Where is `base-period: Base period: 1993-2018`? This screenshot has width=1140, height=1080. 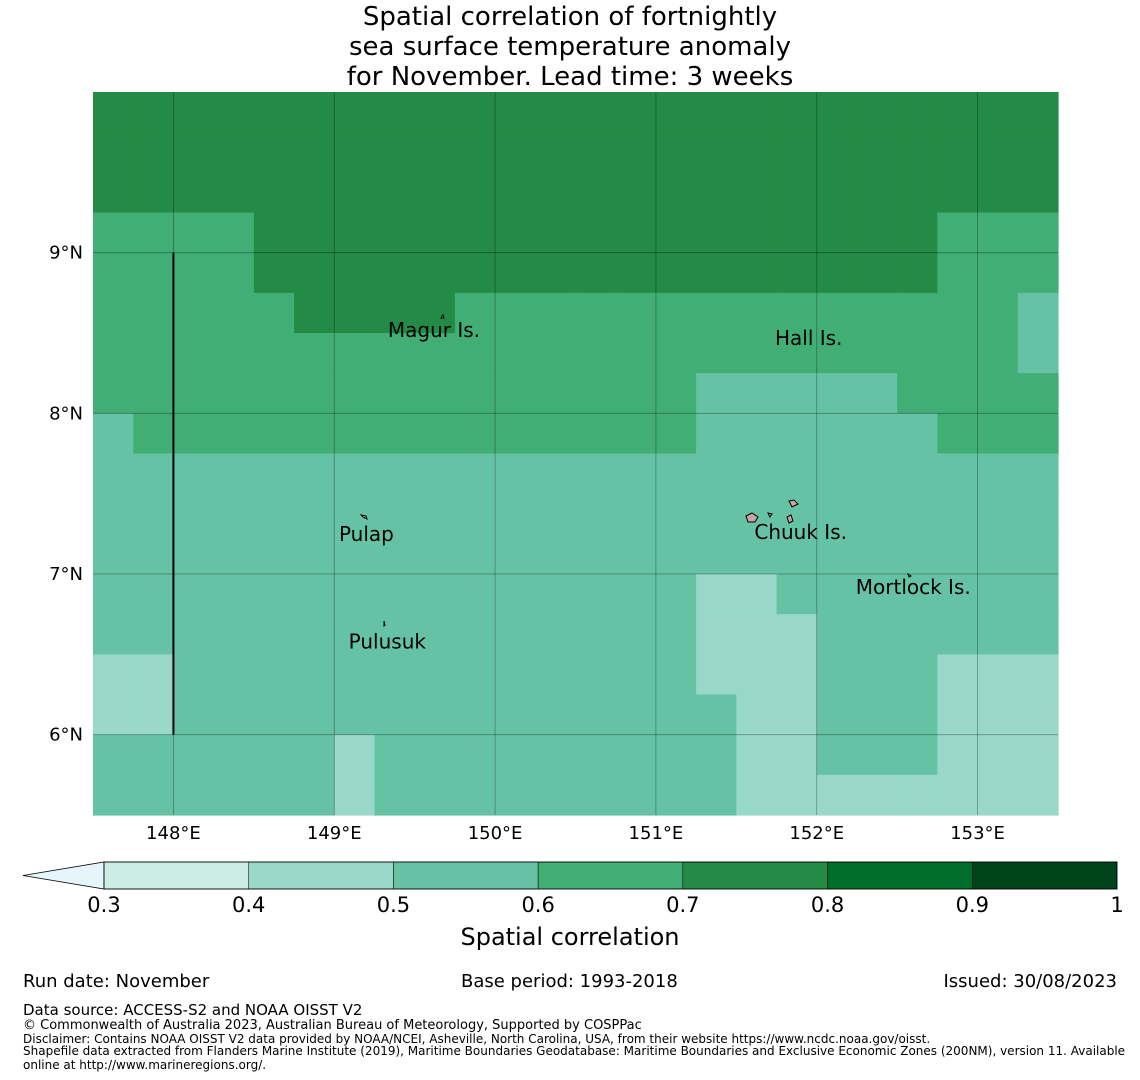 base-period: Base period: 1993-2018 is located at coordinates (569, 981).